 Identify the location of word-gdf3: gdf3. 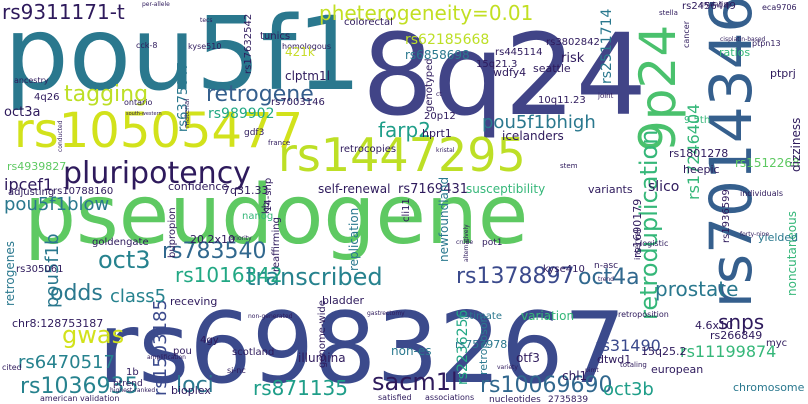
(254, 133).